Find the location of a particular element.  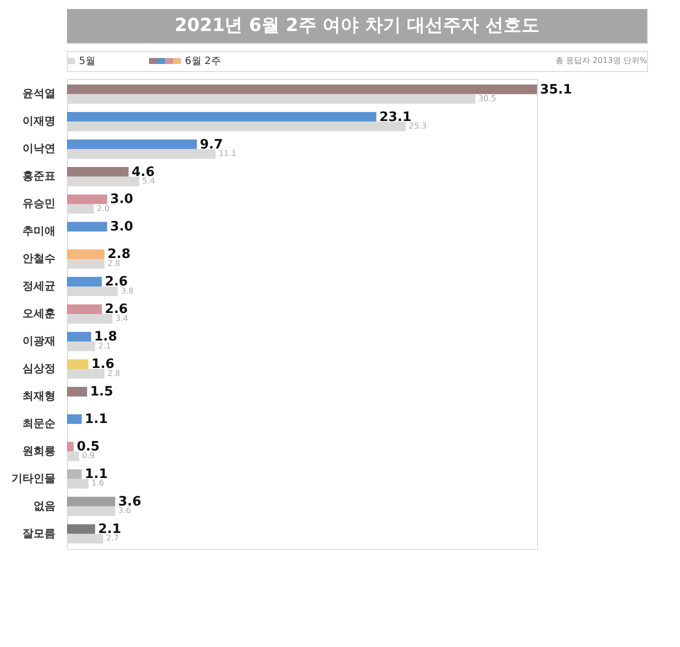

y-tick-label: 원희룡 is located at coordinates (39, 451).